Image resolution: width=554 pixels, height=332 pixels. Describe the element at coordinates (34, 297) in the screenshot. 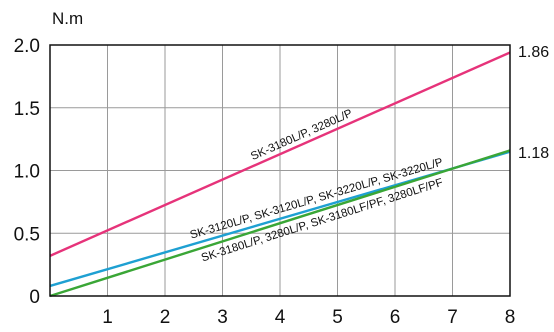

I see `y-tick-label: 0` at that location.